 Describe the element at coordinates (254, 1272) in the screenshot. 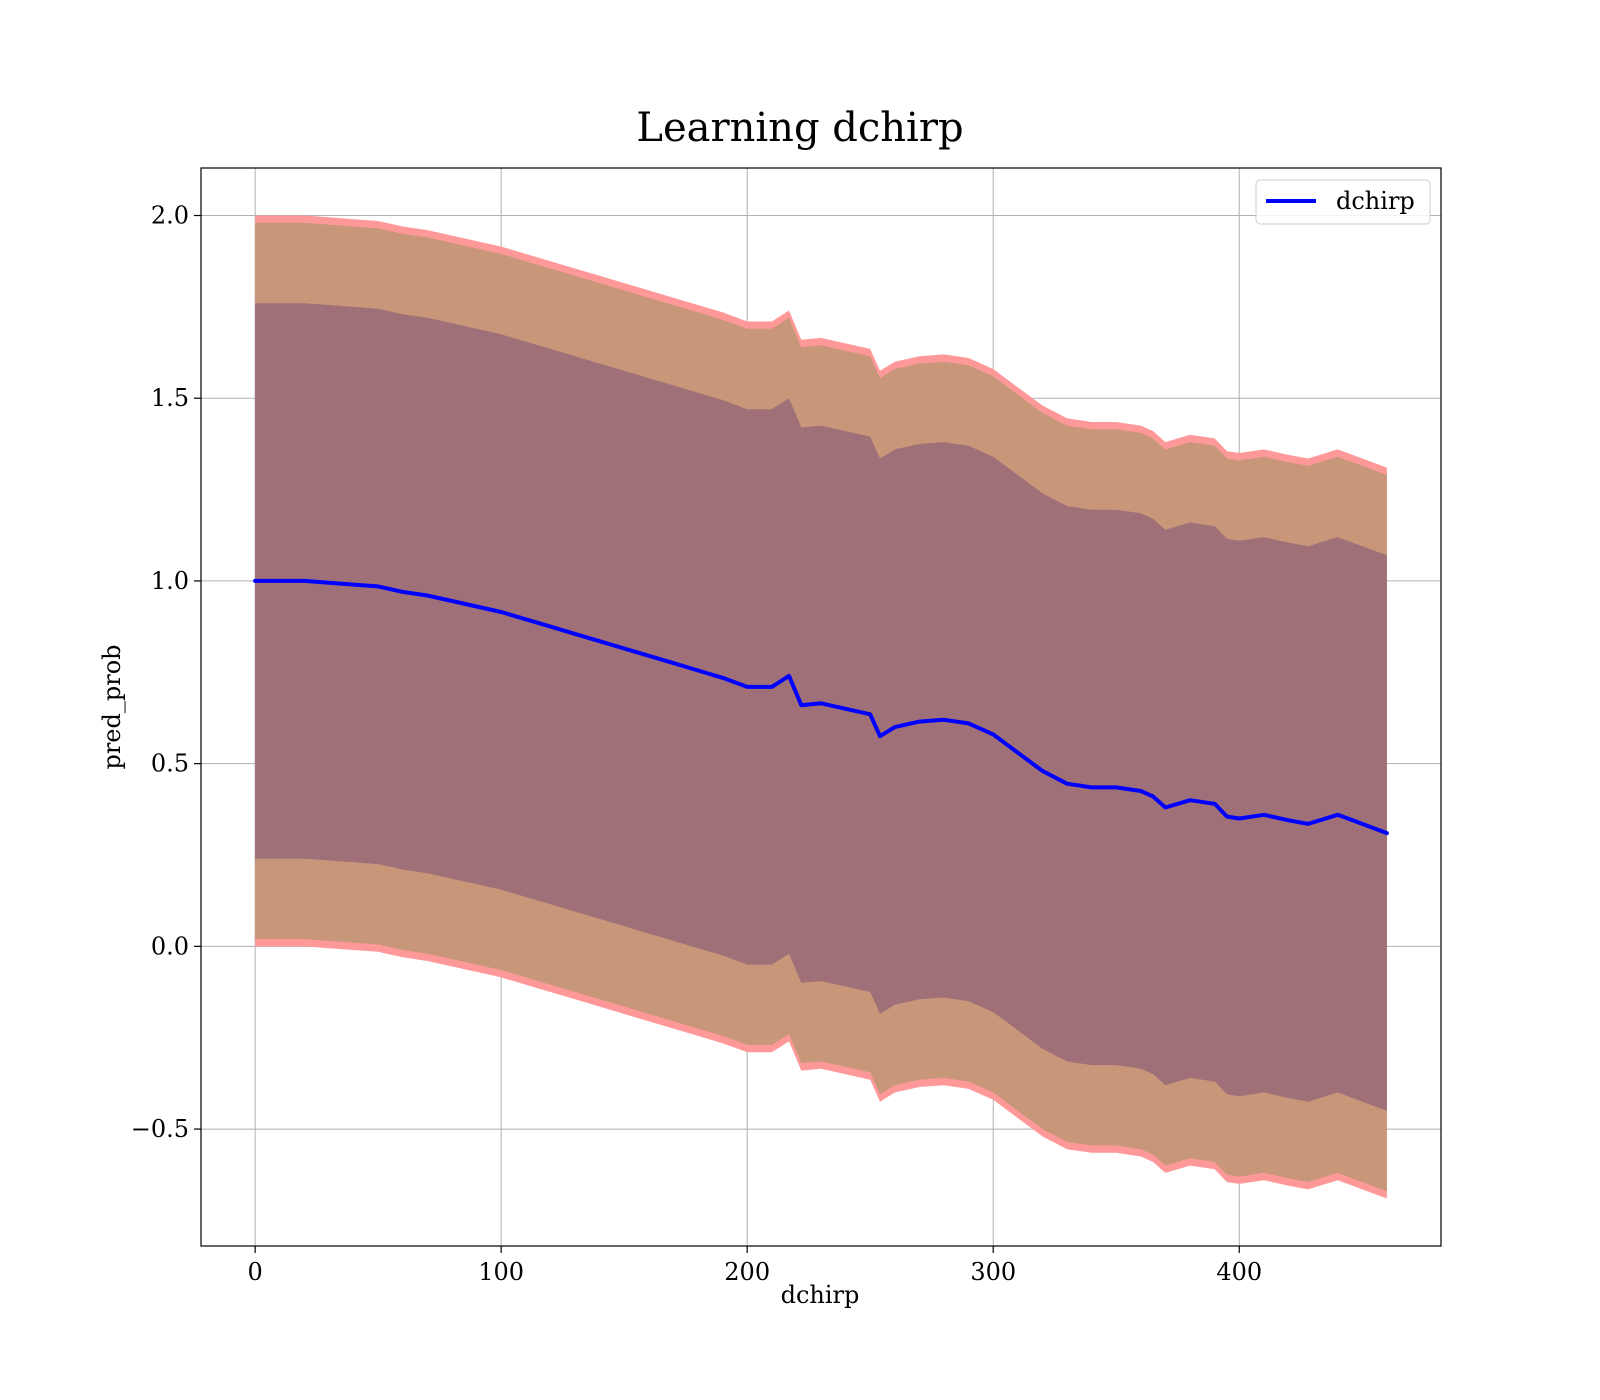

I see `x-tick-label-0: 0` at that location.